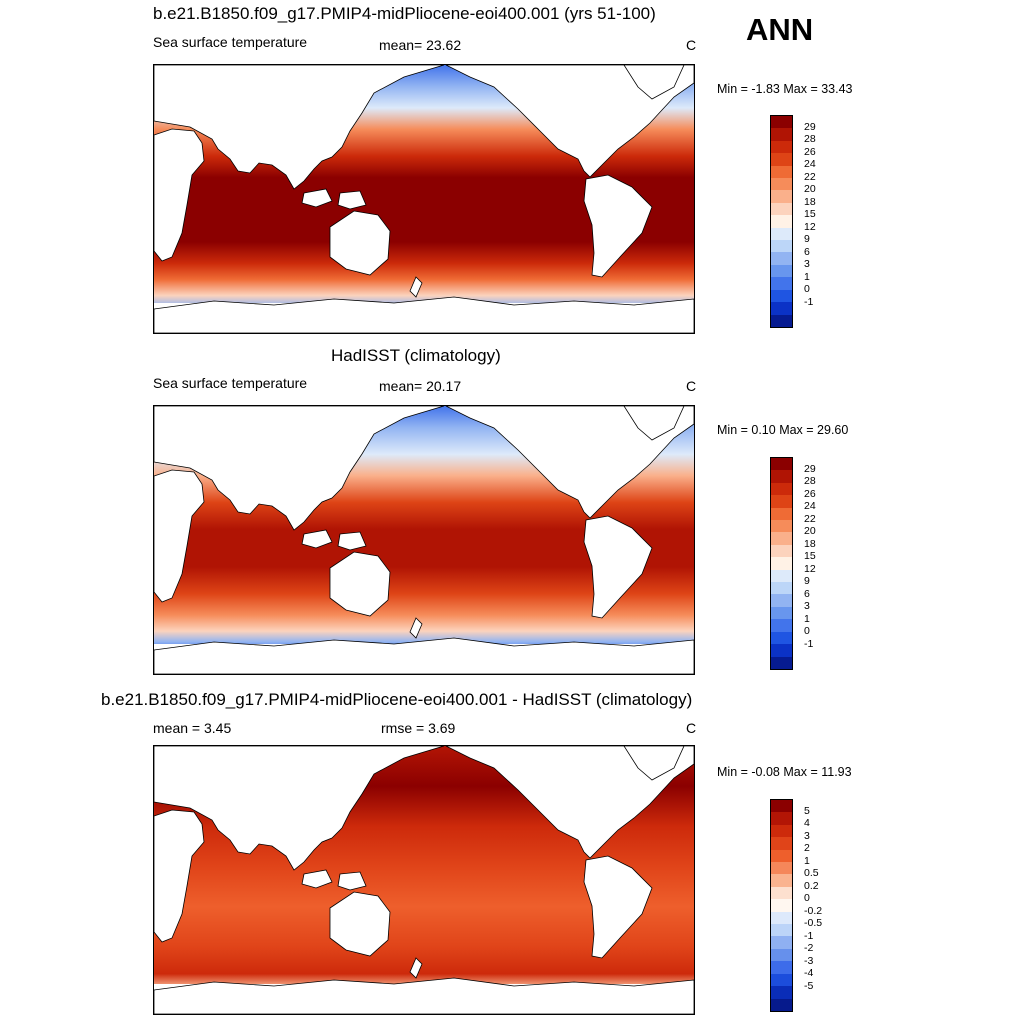 The height and width of the screenshot is (1024, 1024). I want to click on panel-2-map, so click(424, 540).